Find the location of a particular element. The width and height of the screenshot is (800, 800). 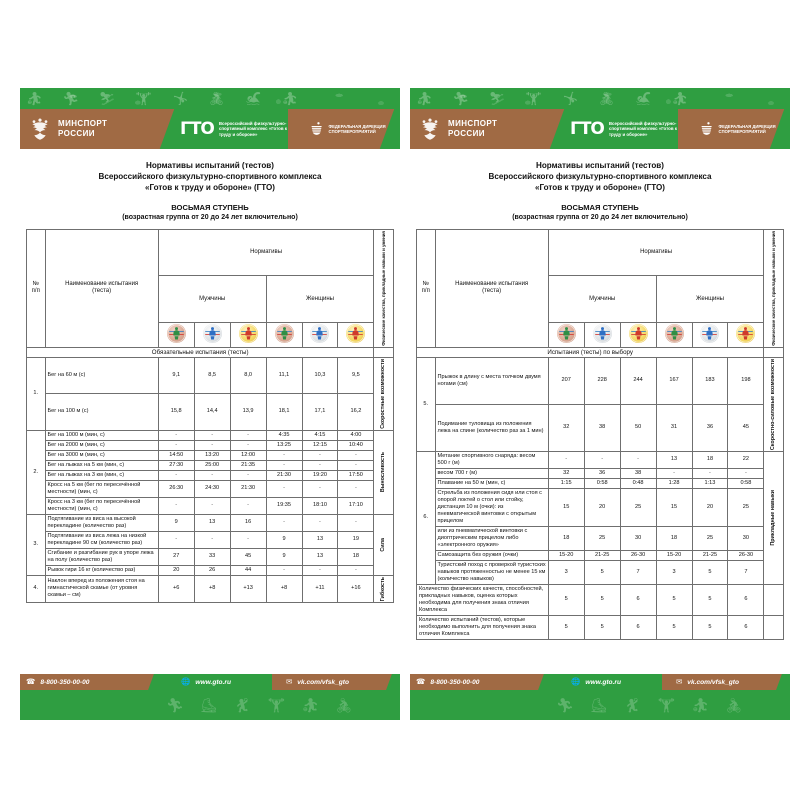

table-header-row-medals is located at coordinates (210, 334).